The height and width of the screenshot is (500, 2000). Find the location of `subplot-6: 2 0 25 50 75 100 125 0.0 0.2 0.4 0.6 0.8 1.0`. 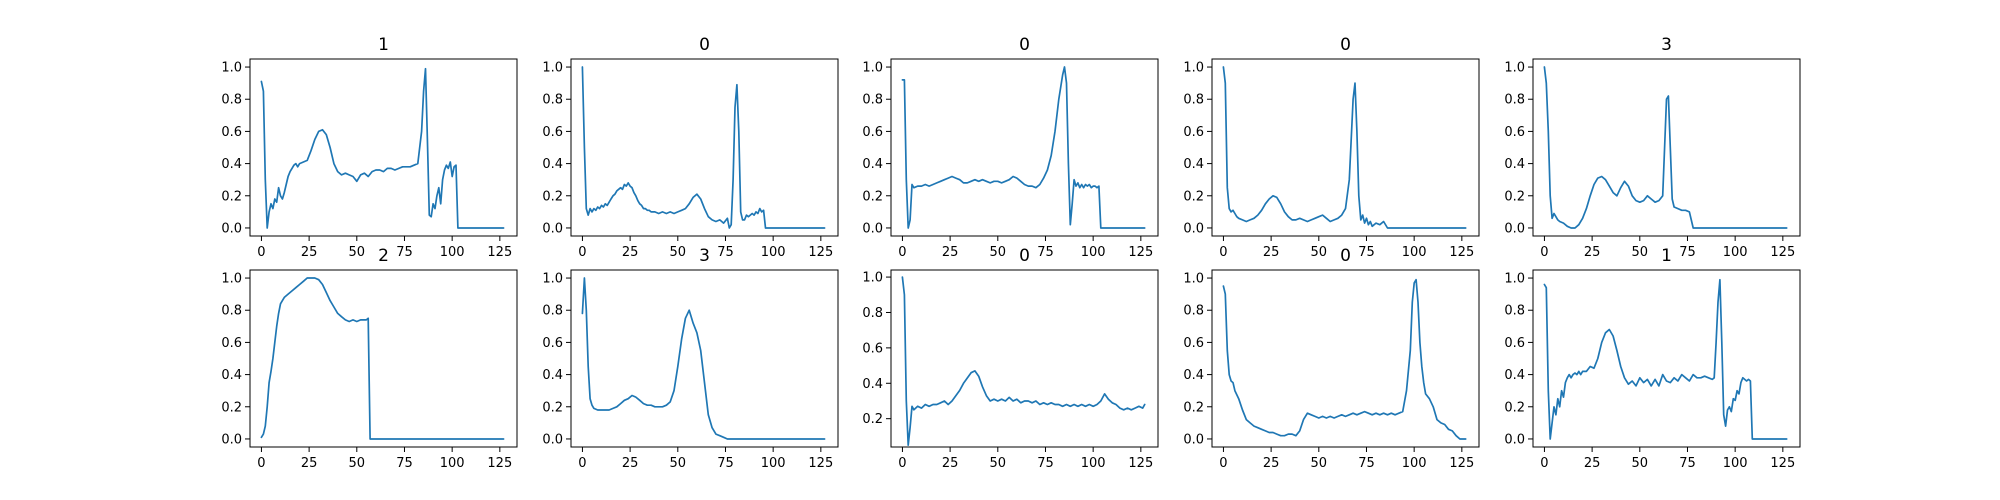

subplot-6: 2 0 25 50 75 100 125 0.0 0.2 0.4 0.6 0.8 1.0 is located at coordinates (369, 358).